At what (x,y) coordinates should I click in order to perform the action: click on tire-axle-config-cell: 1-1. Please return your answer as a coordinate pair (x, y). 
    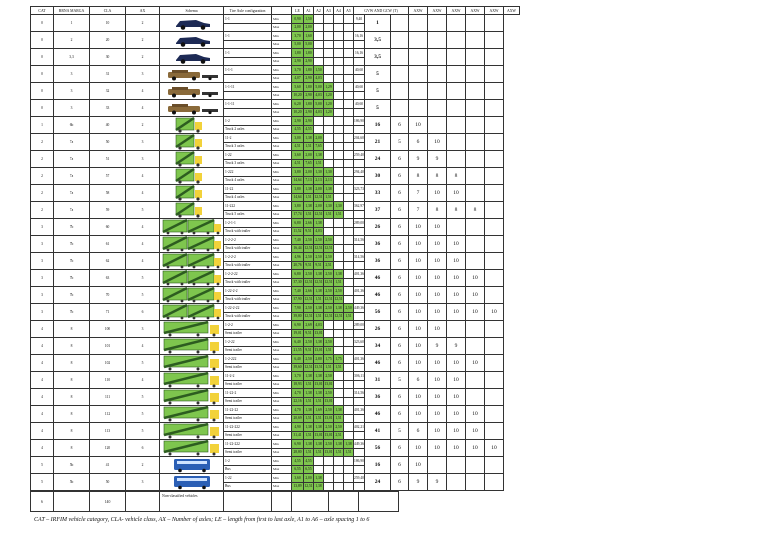
    Looking at the image, I should click on (247, 19).